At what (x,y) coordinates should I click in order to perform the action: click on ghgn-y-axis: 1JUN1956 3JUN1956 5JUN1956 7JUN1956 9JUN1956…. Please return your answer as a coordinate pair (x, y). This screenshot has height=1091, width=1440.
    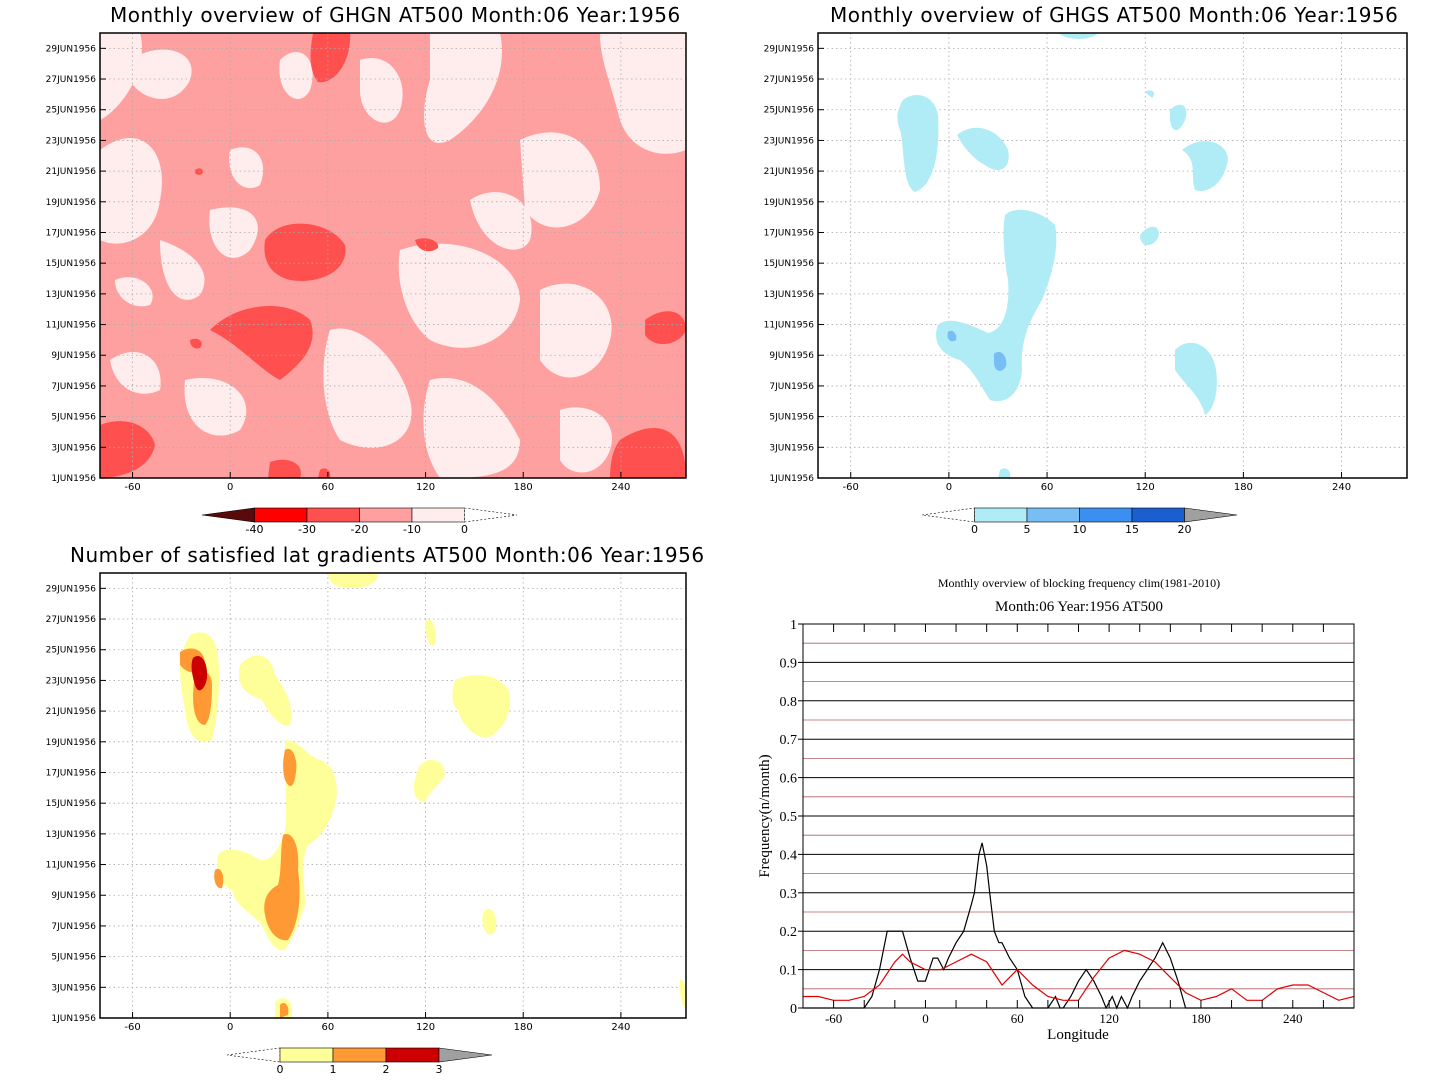
    Looking at the image, I should click on (76, 264).